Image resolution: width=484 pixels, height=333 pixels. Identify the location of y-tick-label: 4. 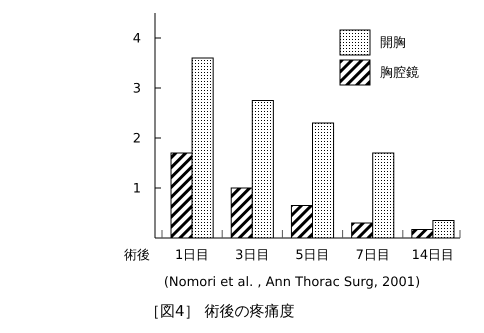
(136, 39).